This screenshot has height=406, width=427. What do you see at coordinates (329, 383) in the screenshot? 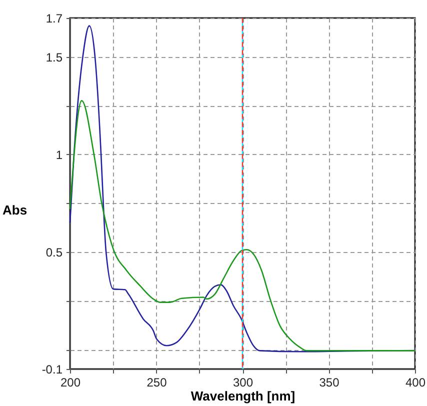
I see `x-tick-label: 350` at bounding box center [329, 383].